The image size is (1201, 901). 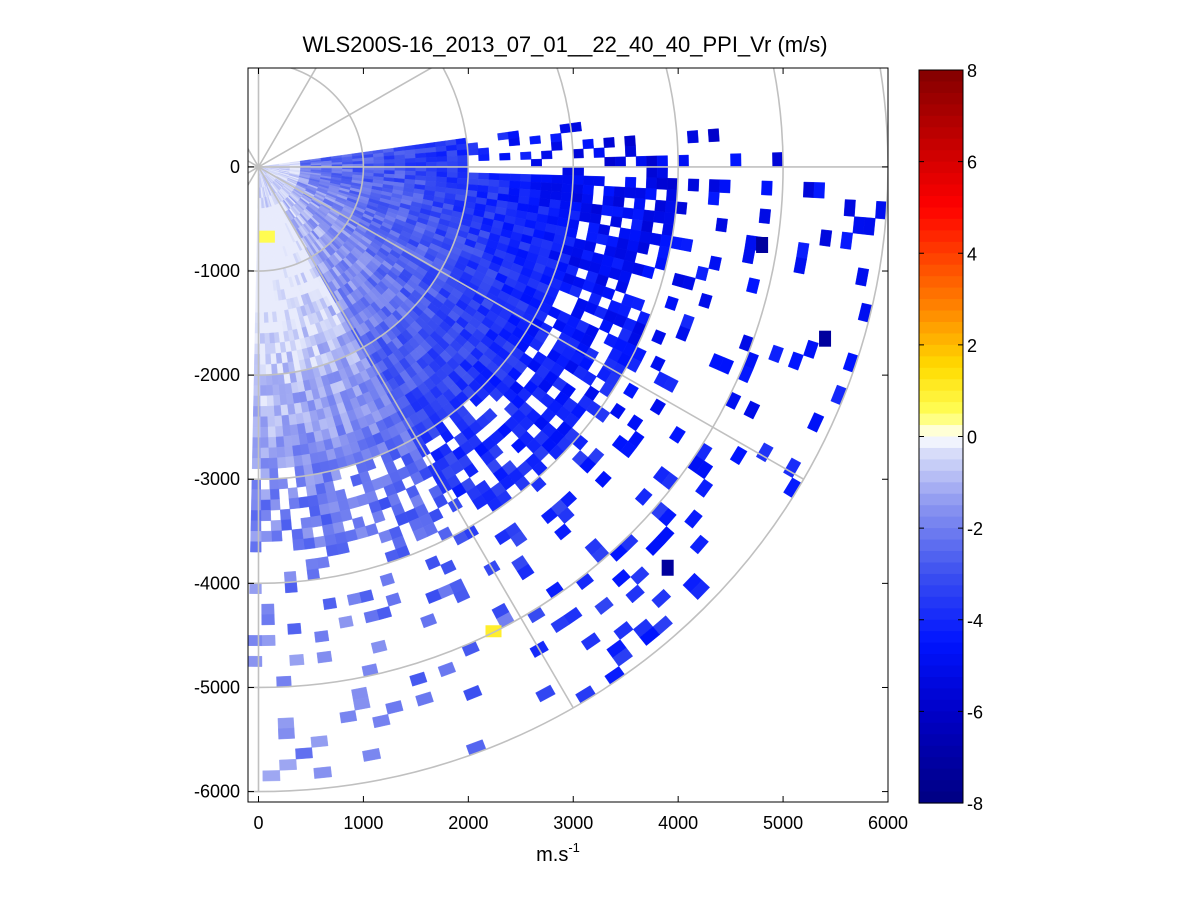 What do you see at coordinates (345, 118) in the screenshot?
I see `azimuth-spoke` at bounding box center [345, 118].